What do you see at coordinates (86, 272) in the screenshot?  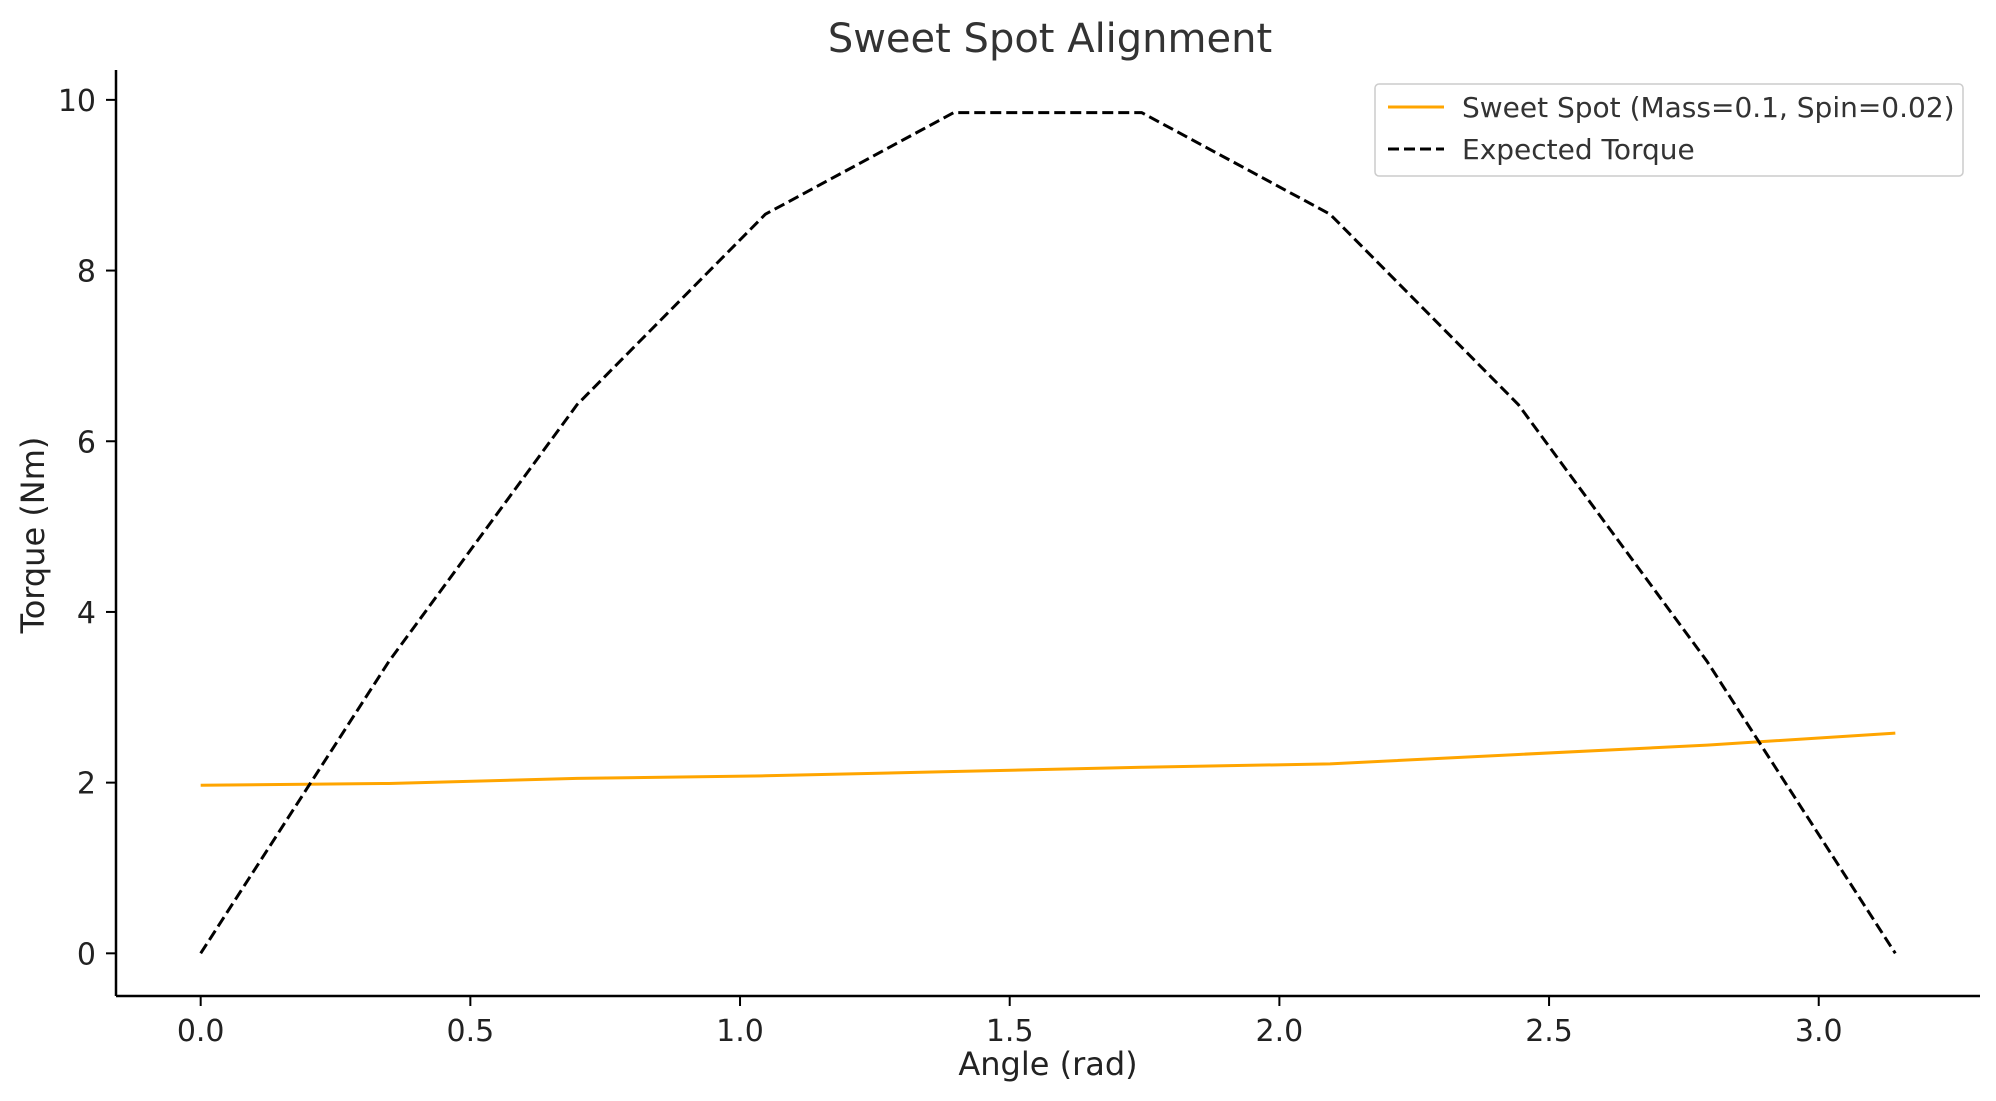 I see `y-tick-label: 8` at bounding box center [86, 272].